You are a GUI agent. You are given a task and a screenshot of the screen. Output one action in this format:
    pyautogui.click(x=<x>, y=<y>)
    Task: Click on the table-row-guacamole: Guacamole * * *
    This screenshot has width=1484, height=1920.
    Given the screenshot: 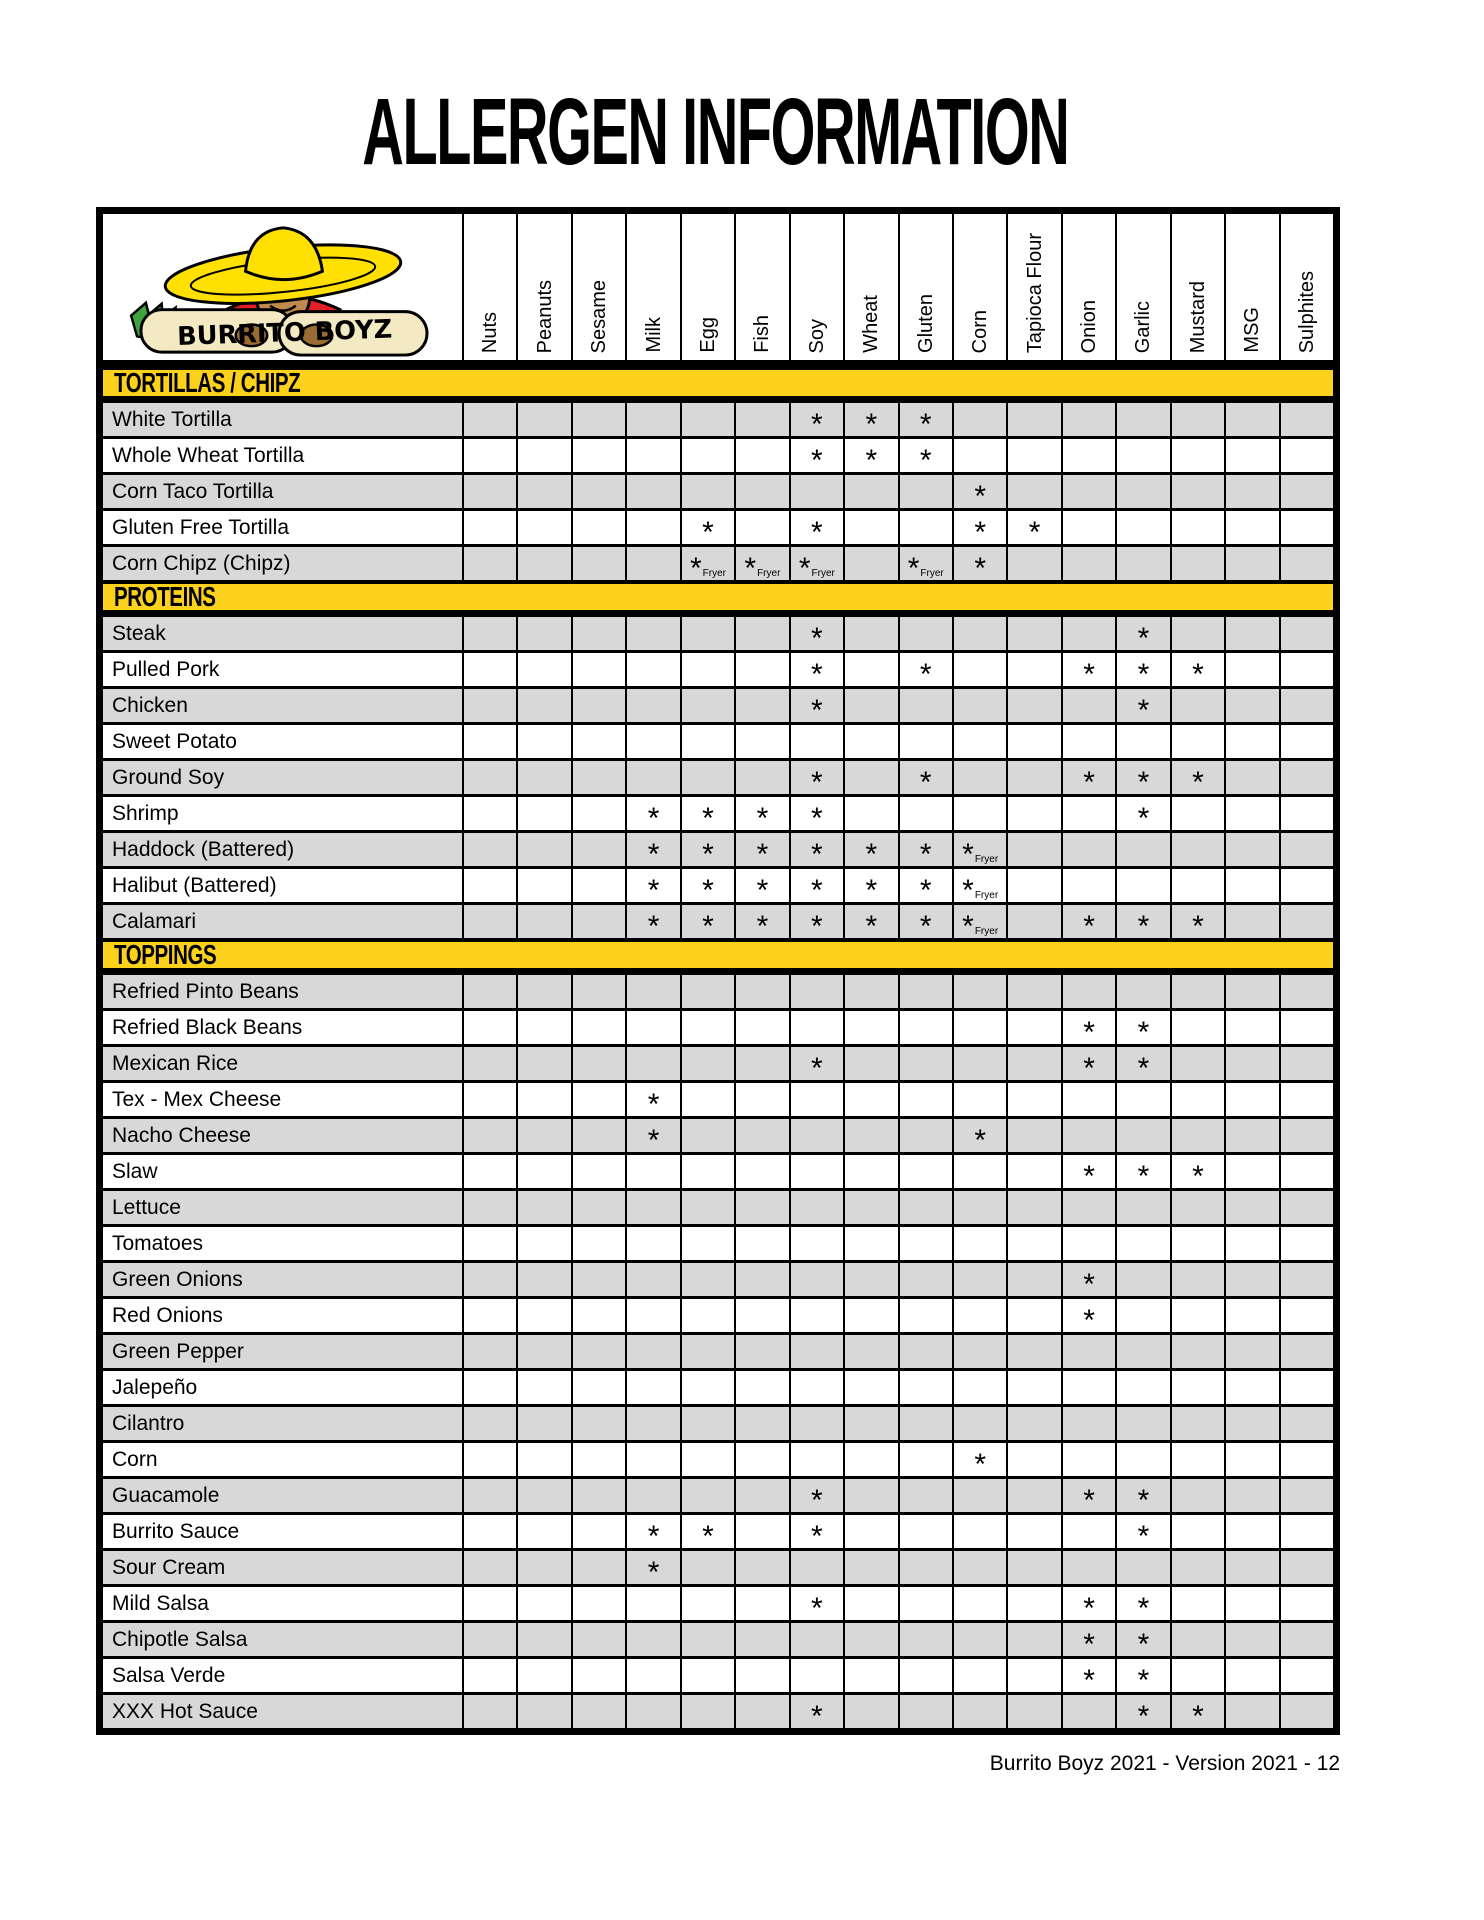 What is the action you would take?
    pyautogui.click(x=718, y=1495)
    